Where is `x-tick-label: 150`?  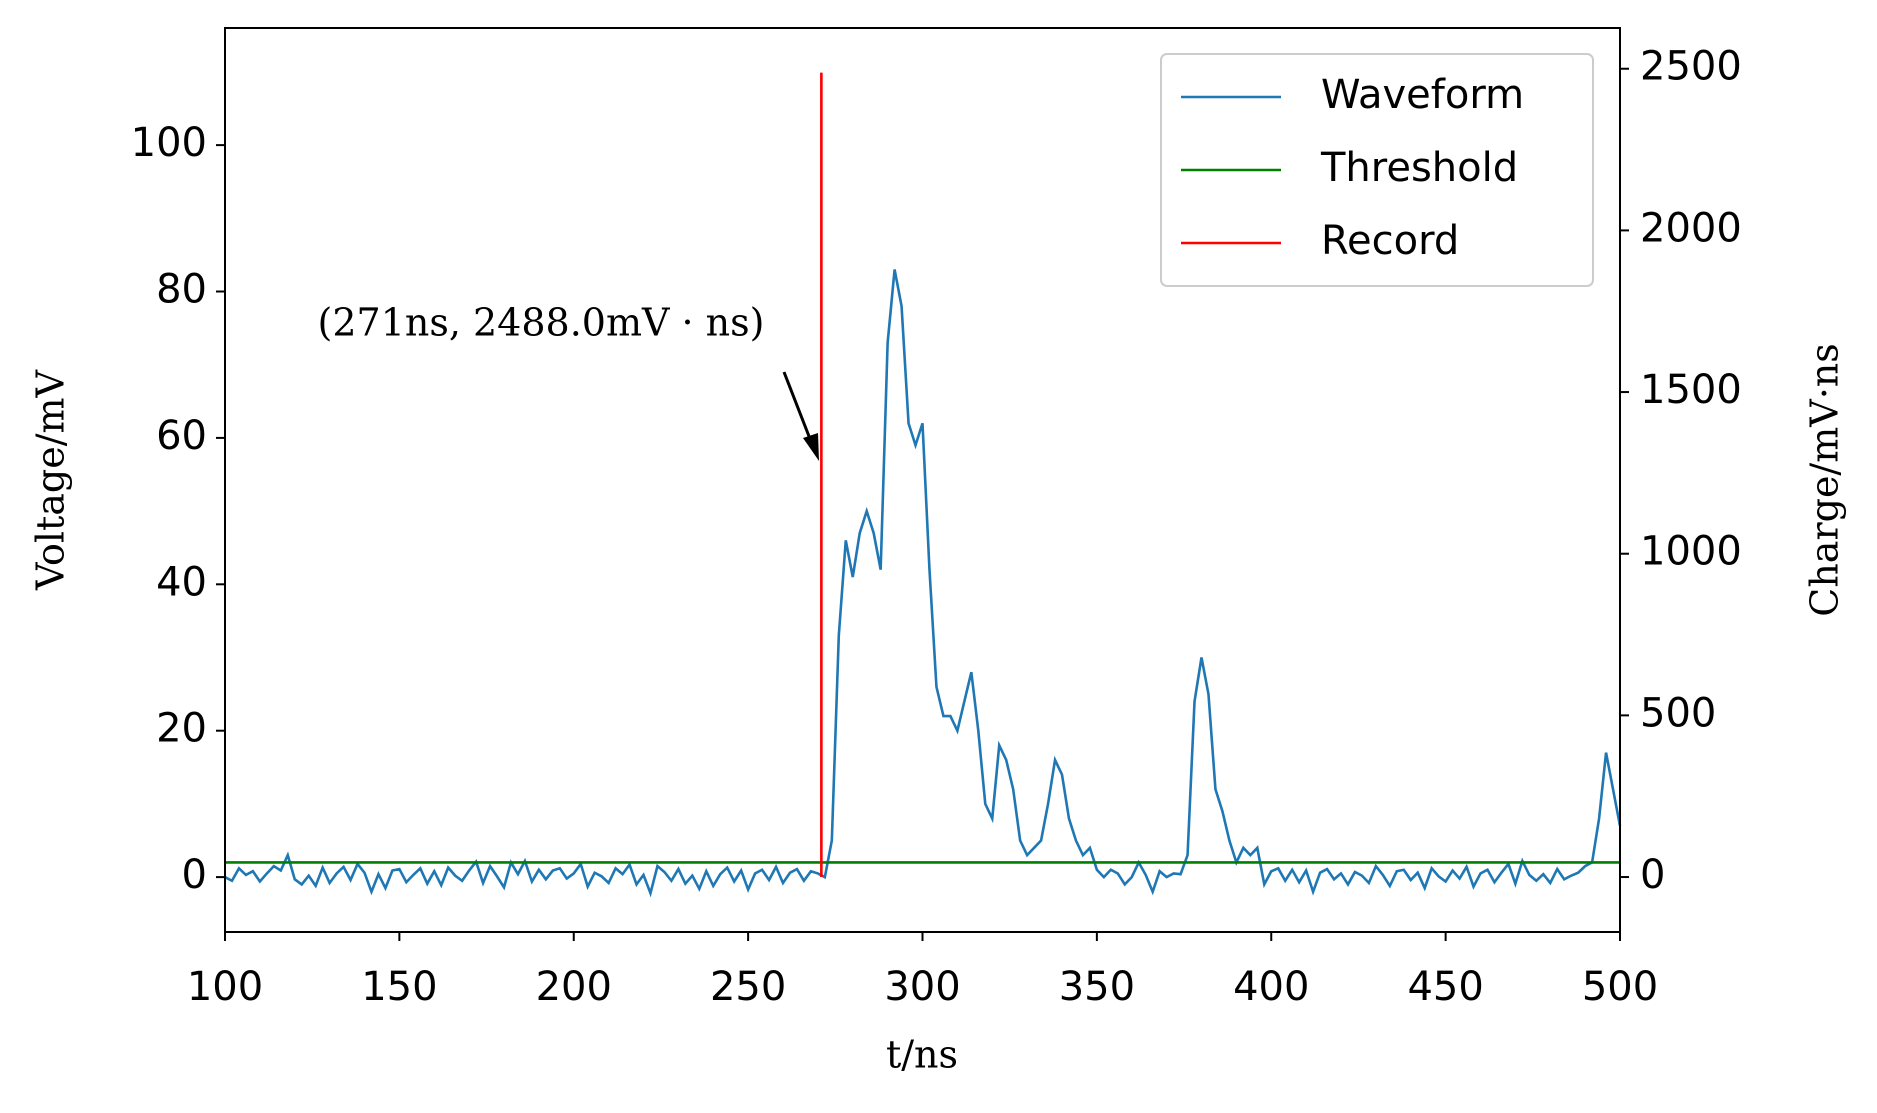
x-tick-label: 150 is located at coordinates (399, 987).